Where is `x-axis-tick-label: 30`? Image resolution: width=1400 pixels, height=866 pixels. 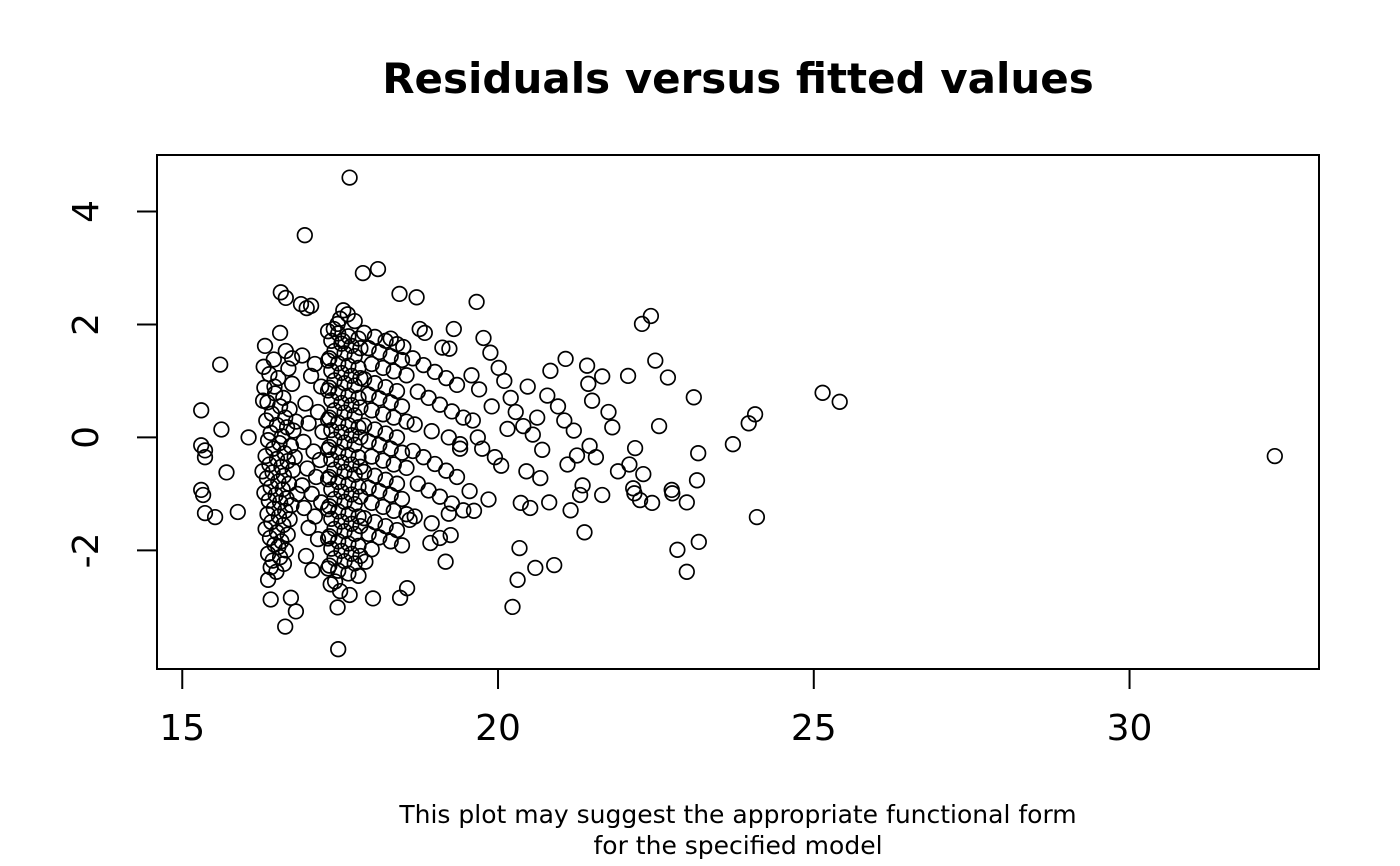
x-axis-tick-label: 30 is located at coordinates (1130, 728).